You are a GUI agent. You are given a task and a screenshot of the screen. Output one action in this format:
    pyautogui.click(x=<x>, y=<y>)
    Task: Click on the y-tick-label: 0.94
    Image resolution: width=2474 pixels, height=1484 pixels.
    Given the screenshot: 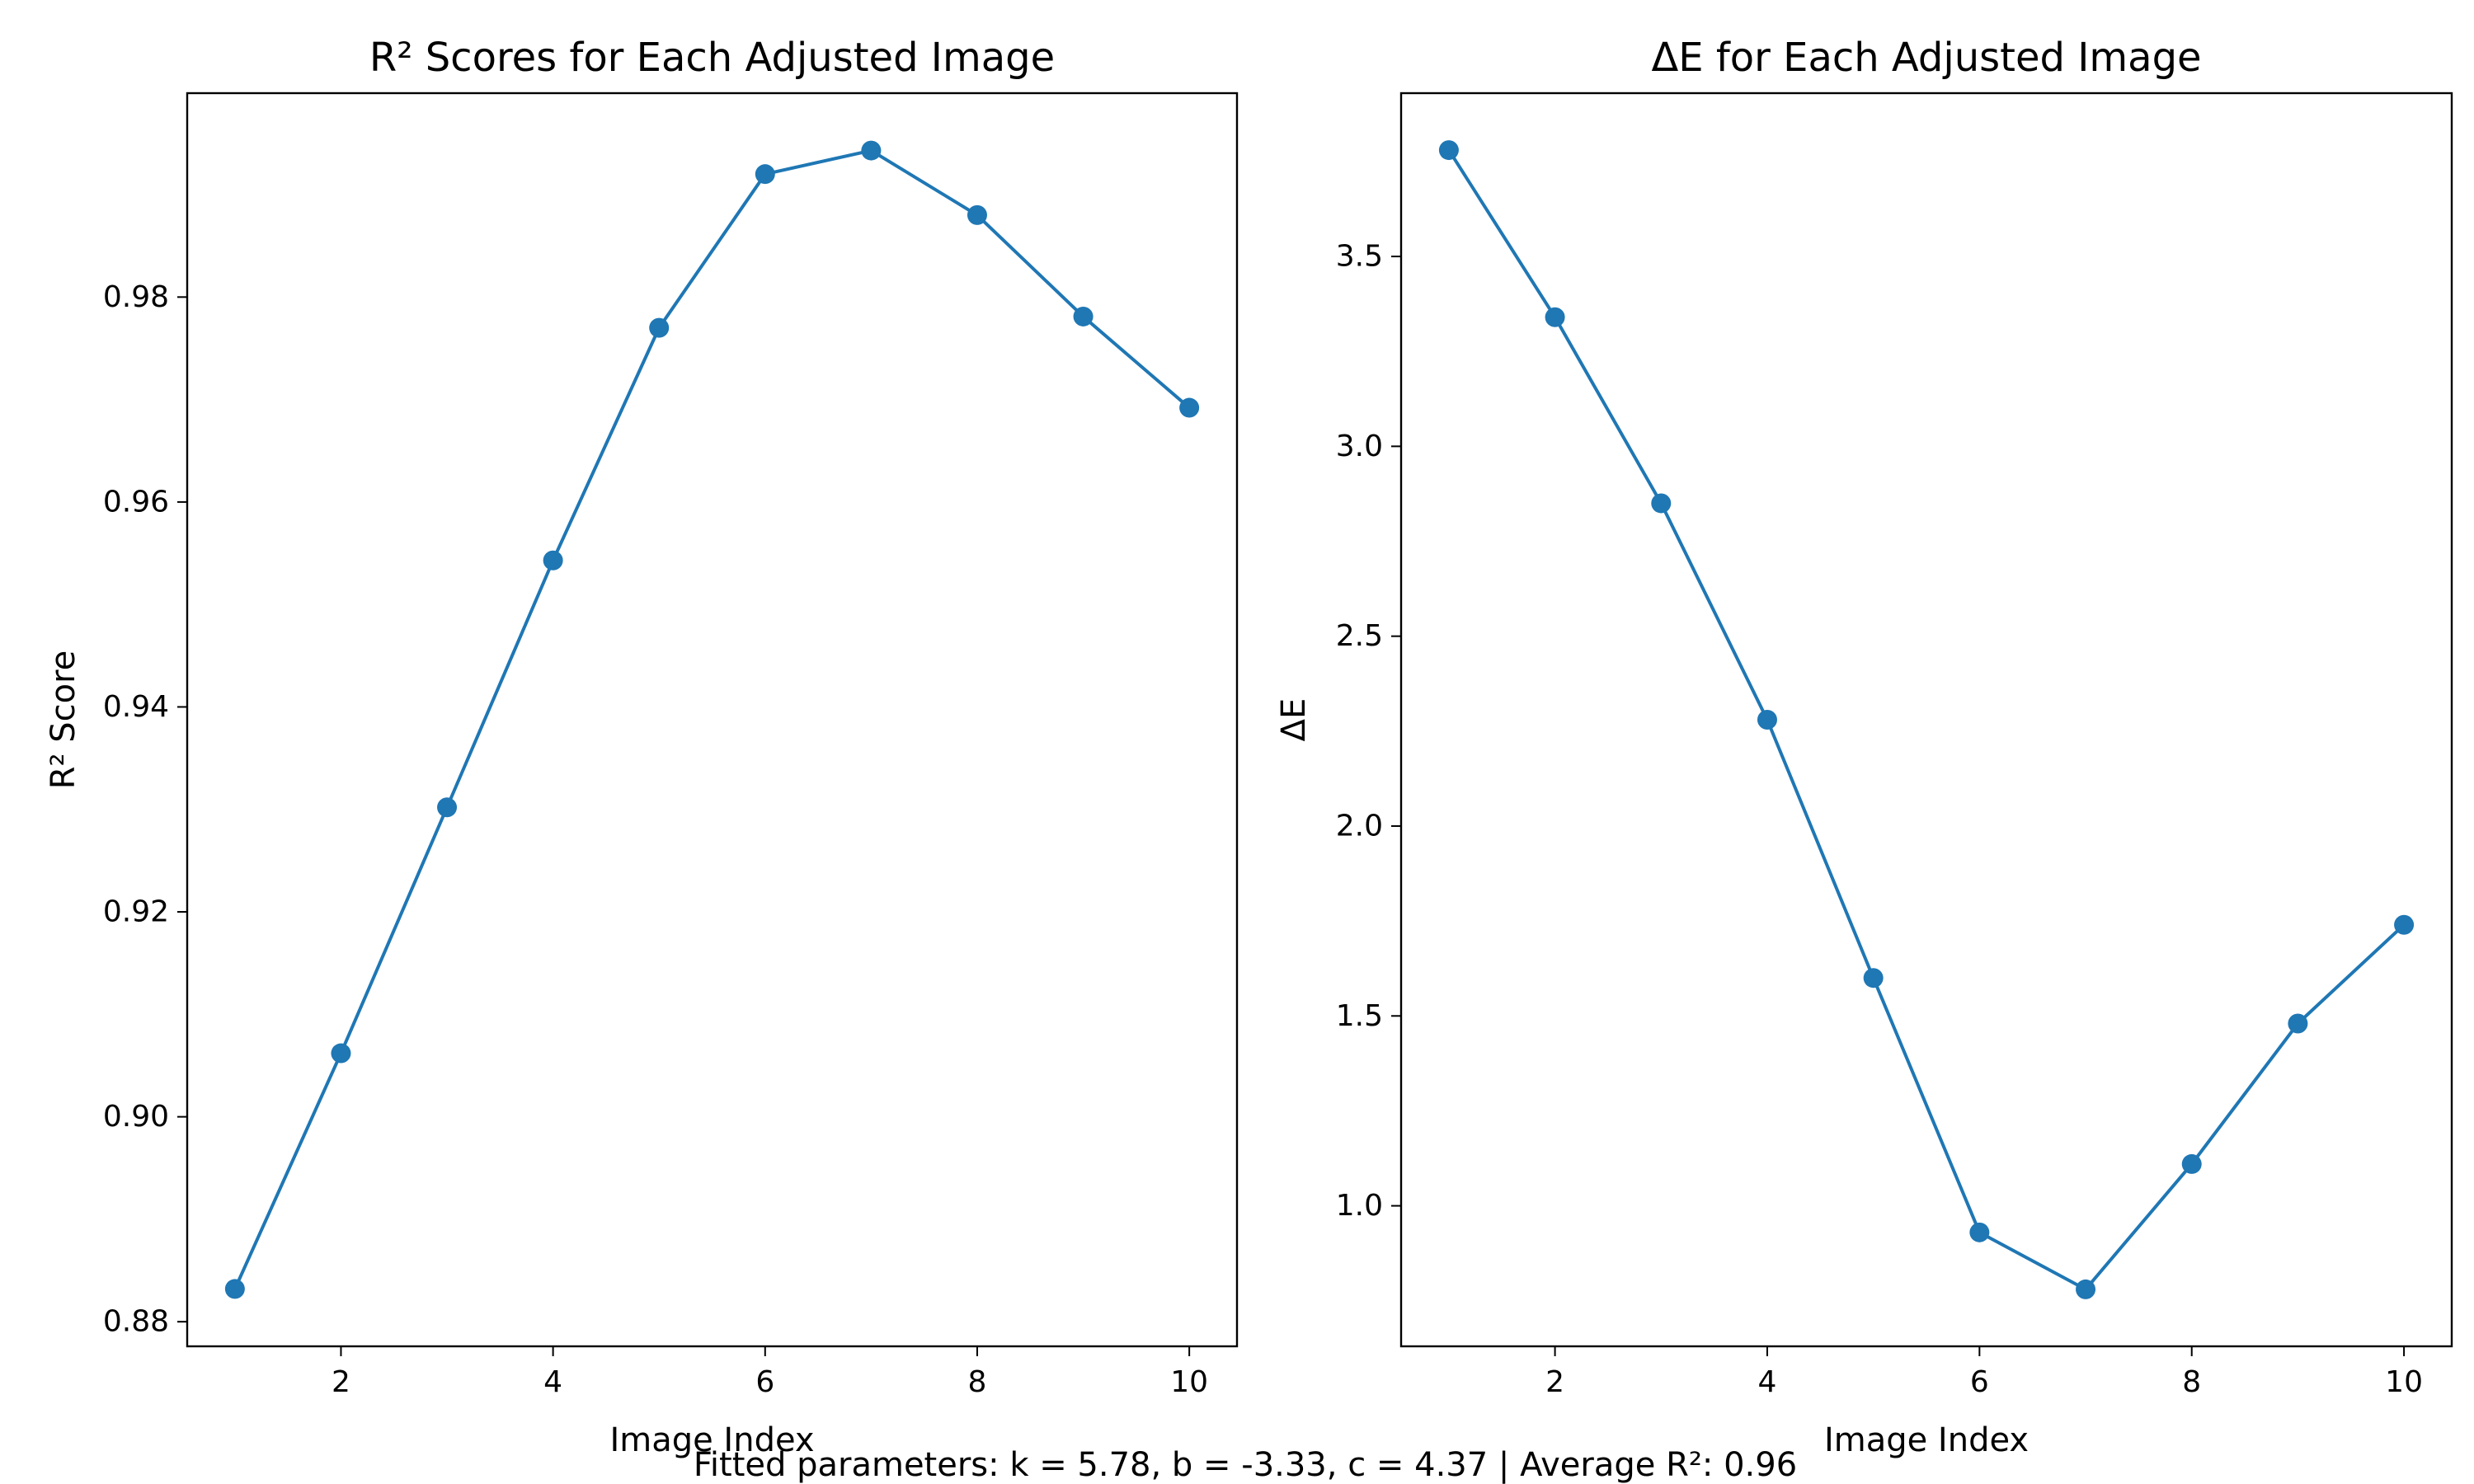 What is the action you would take?
    pyautogui.click(x=136, y=707)
    